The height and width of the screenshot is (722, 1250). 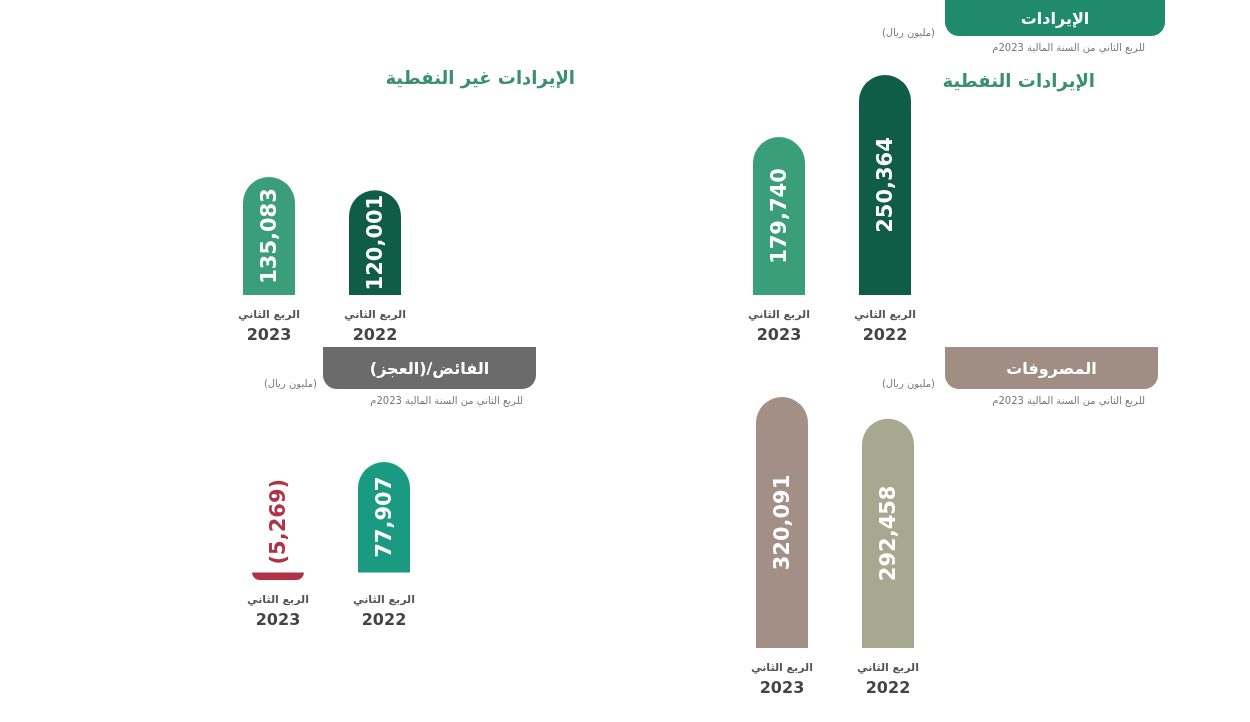 I want to click on data-label: 292,458, so click(x=888, y=533).